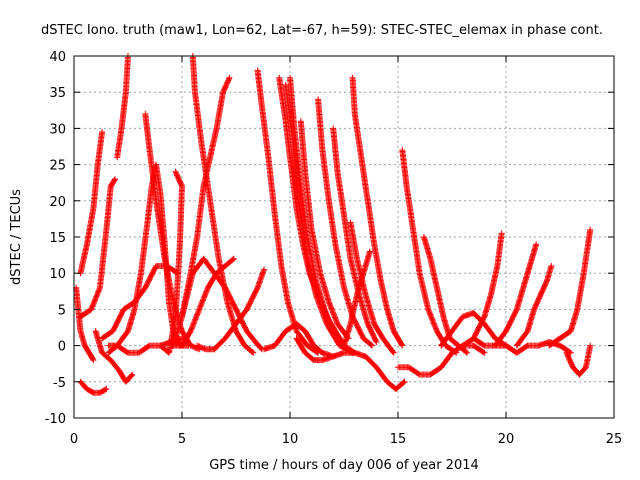 Image resolution: width=640 pixels, height=480 pixels. Describe the element at coordinates (74, 439) in the screenshot. I see `x-tick-label: 0` at that location.